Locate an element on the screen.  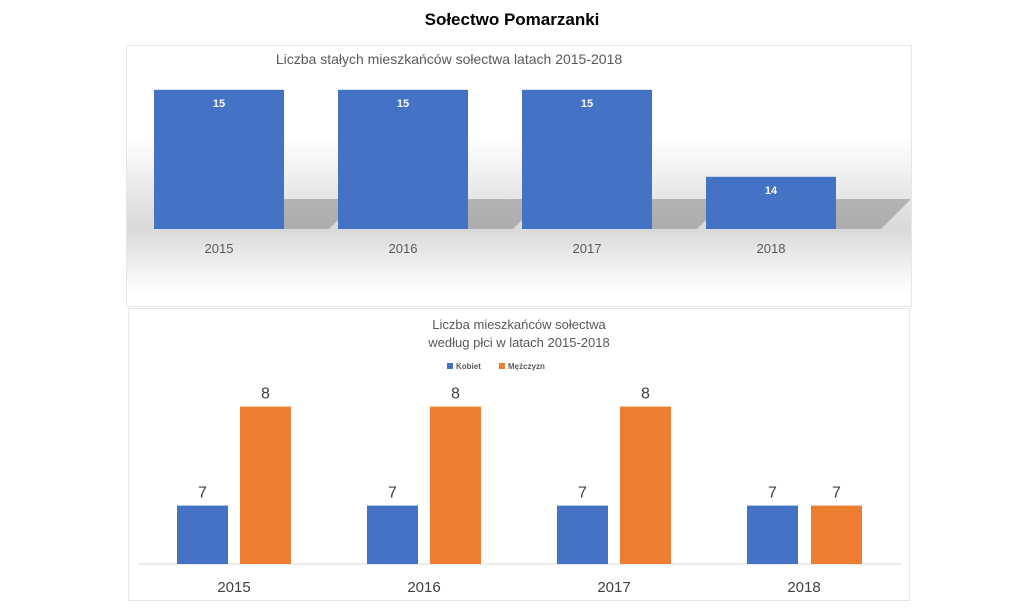
page-title: Sołectwo Pomarzanki is located at coordinates (512, 19).